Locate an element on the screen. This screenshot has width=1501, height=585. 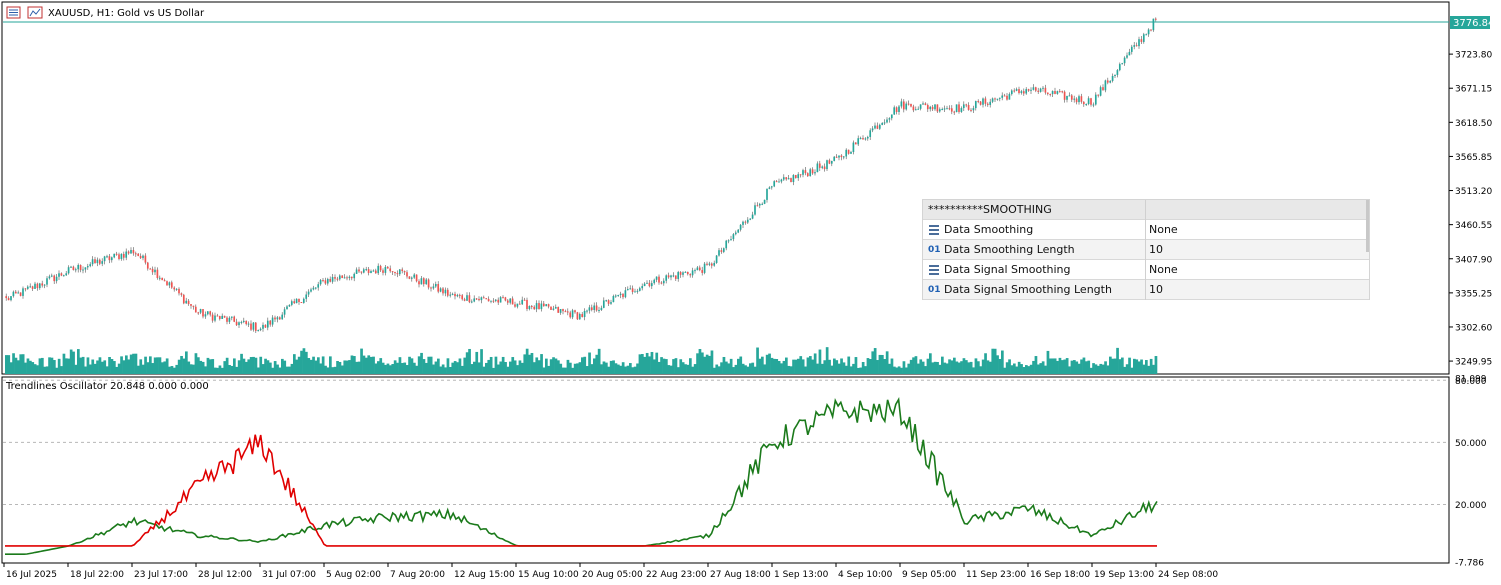
chart-list-icon is located at coordinates (13, 12).